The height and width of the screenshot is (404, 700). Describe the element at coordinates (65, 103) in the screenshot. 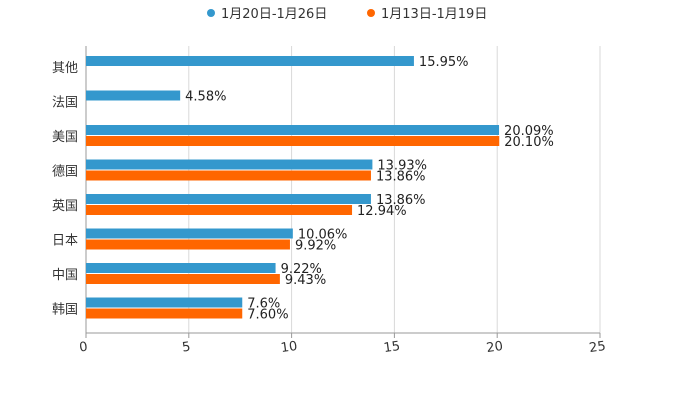

I see `category-label: 法国` at that location.